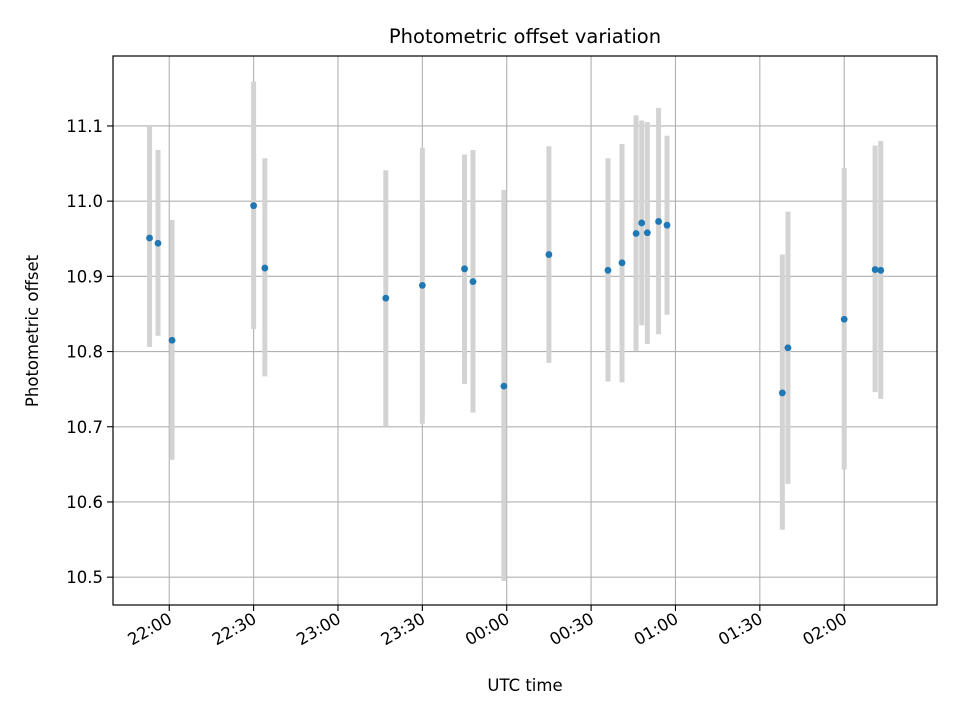 The height and width of the screenshot is (720, 960). What do you see at coordinates (524, 685) in the screenshot?
I see `x-axis-label: UTC time` at bounding box center [524, 685].